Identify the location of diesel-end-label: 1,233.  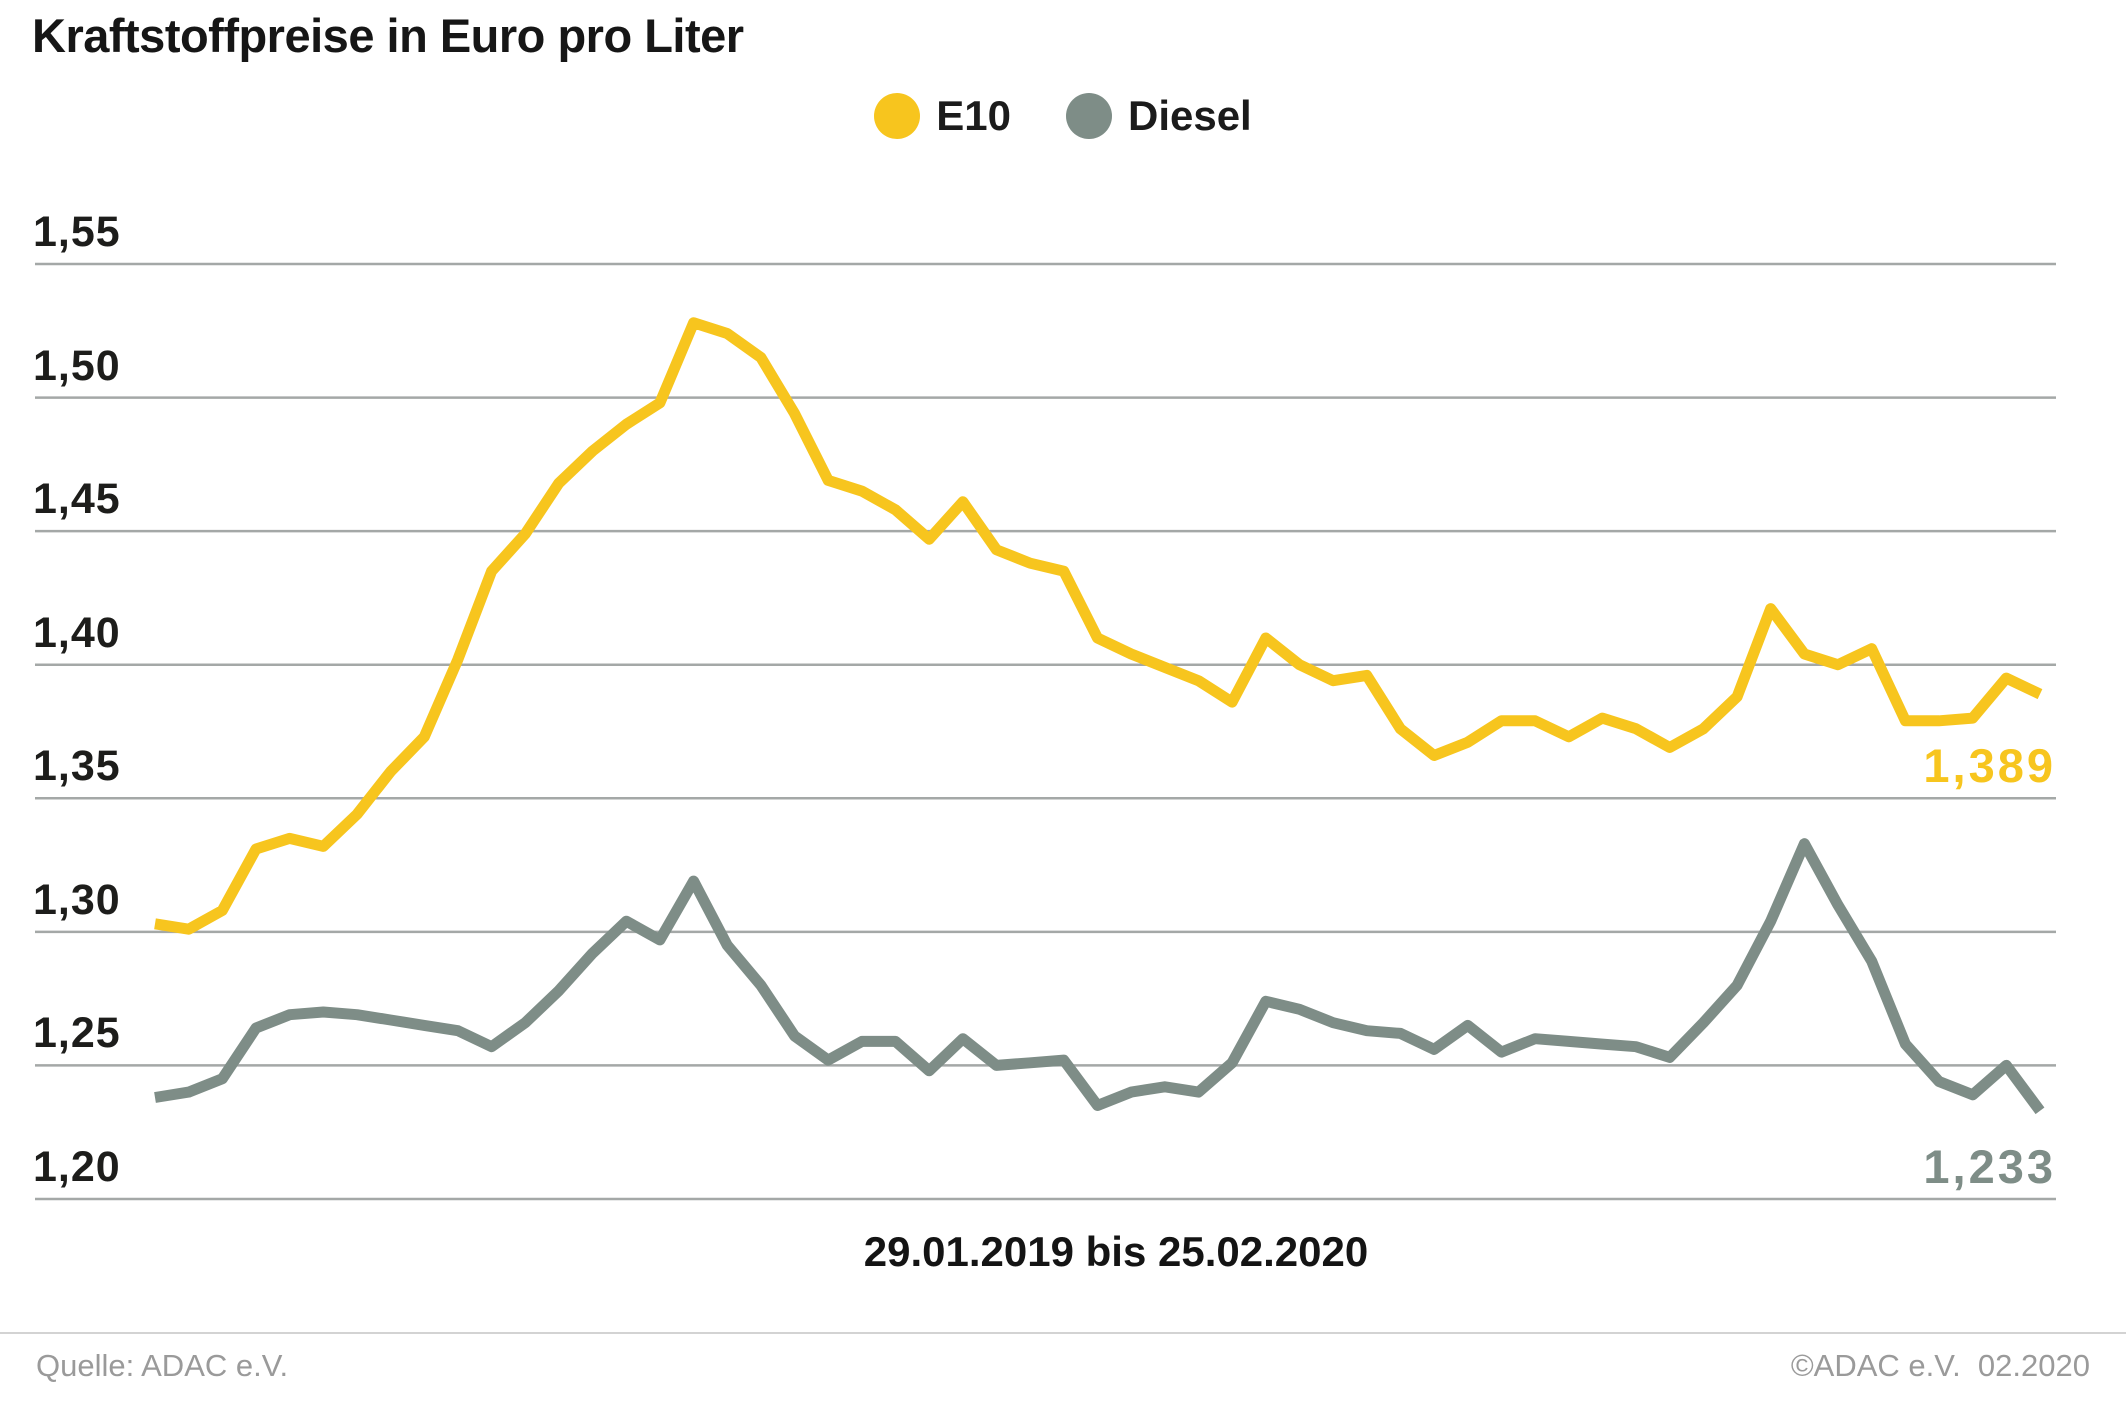
(1989, 1166).